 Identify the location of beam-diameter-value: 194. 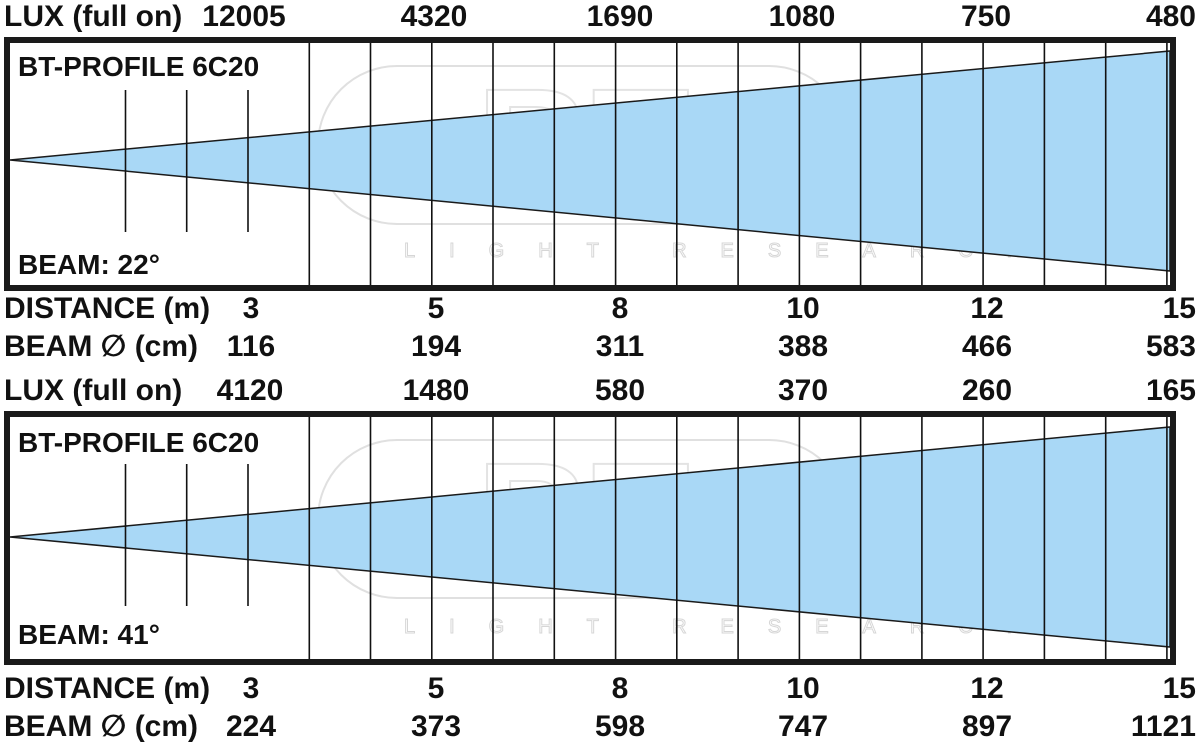
(436, 346).